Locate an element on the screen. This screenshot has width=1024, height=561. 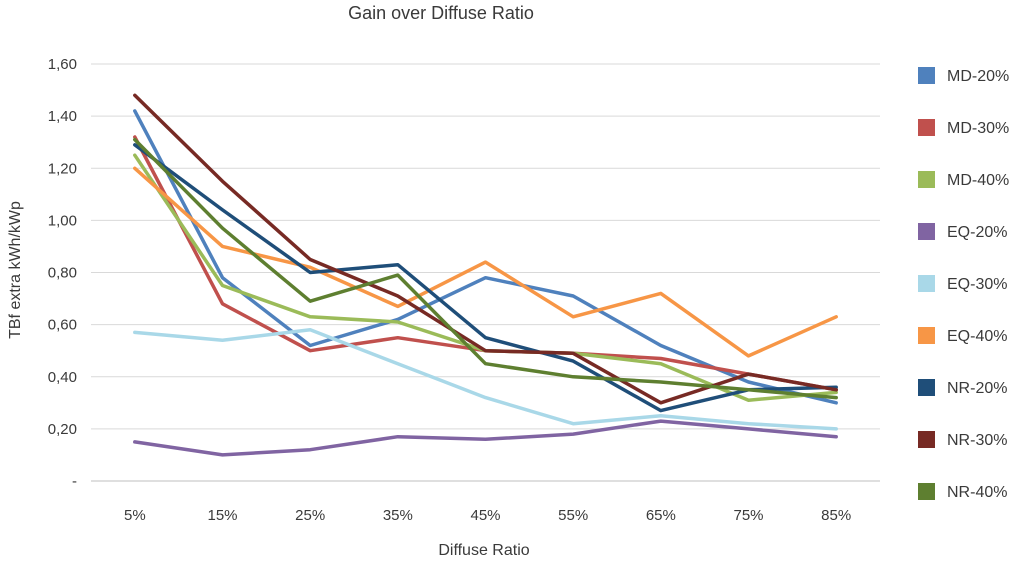
legend-item: EQ-30% is located at coordinates (962, 284).